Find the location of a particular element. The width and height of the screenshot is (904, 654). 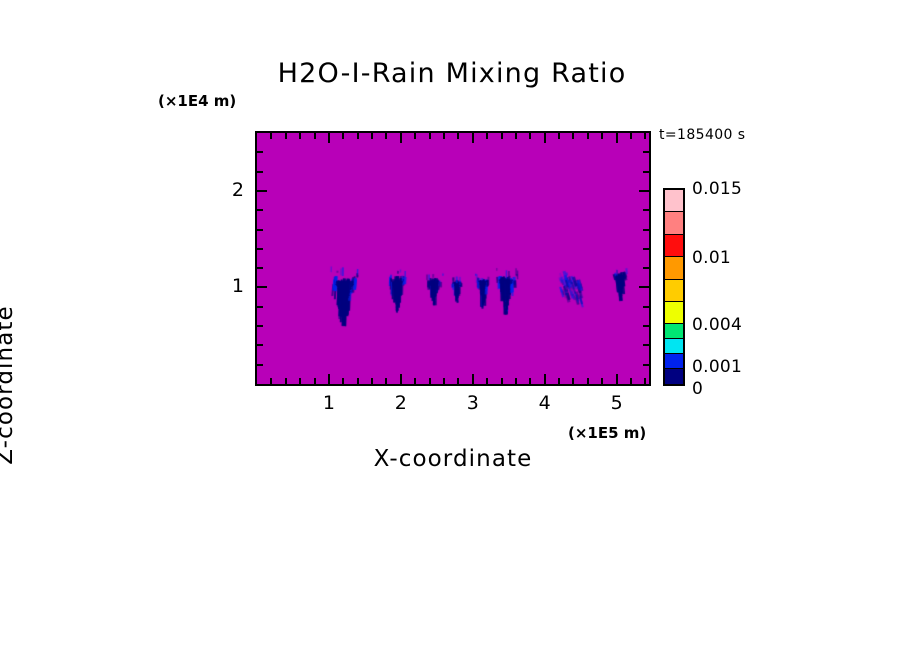

y-tick-label: 1 is located at coordinates (237, 286).